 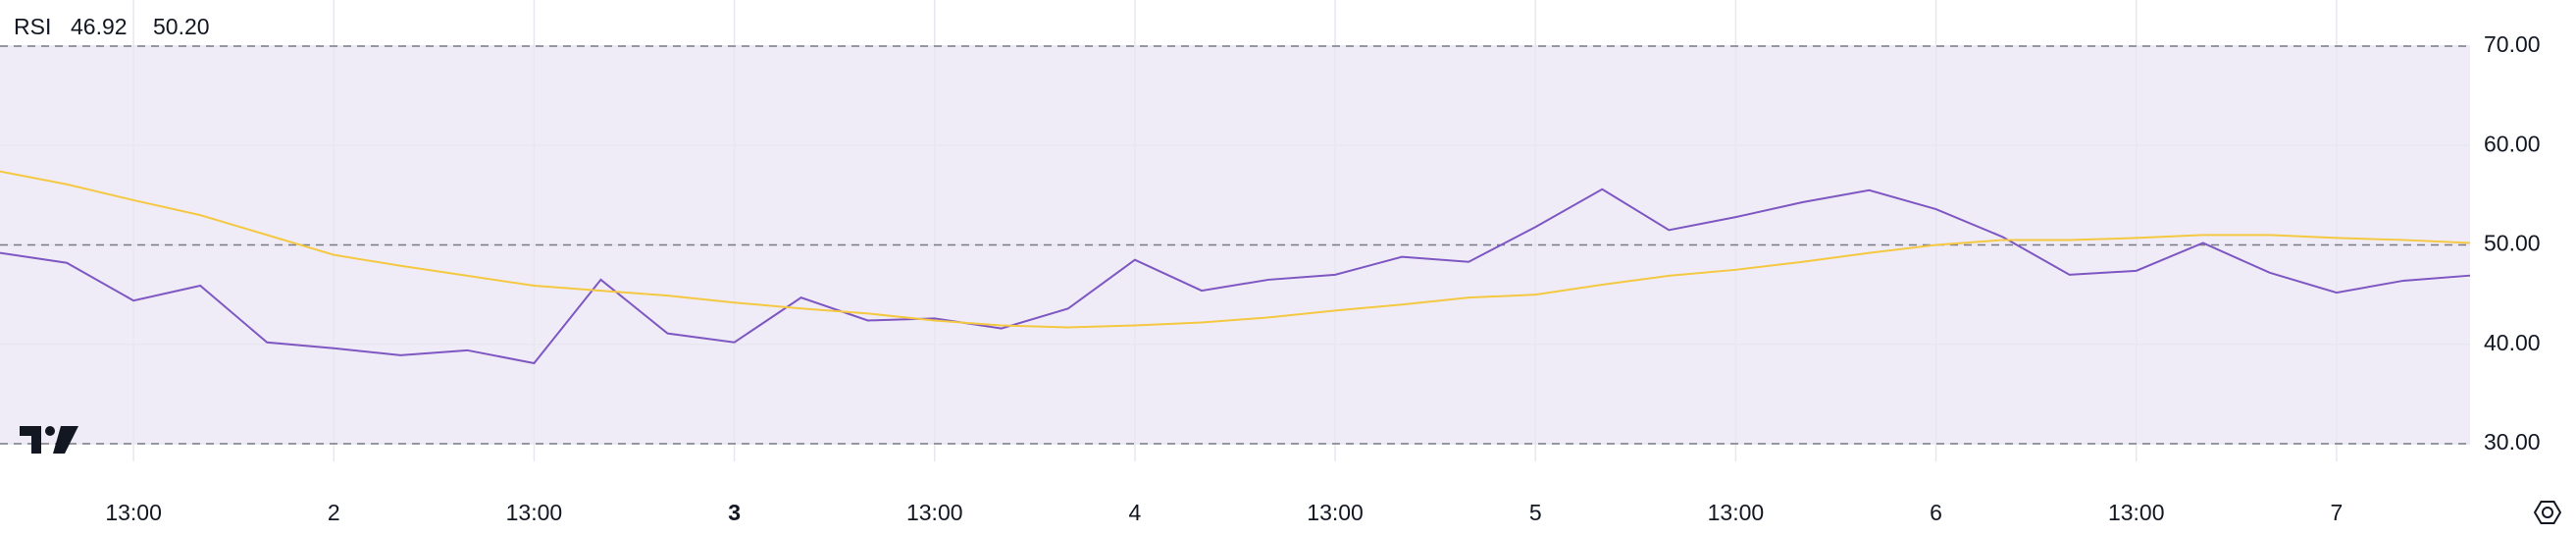 What do you see at coordinates (2512, 442) in the screenshot?
I see `y-tick-label: 30.00` at bounding box center [2512, 442].